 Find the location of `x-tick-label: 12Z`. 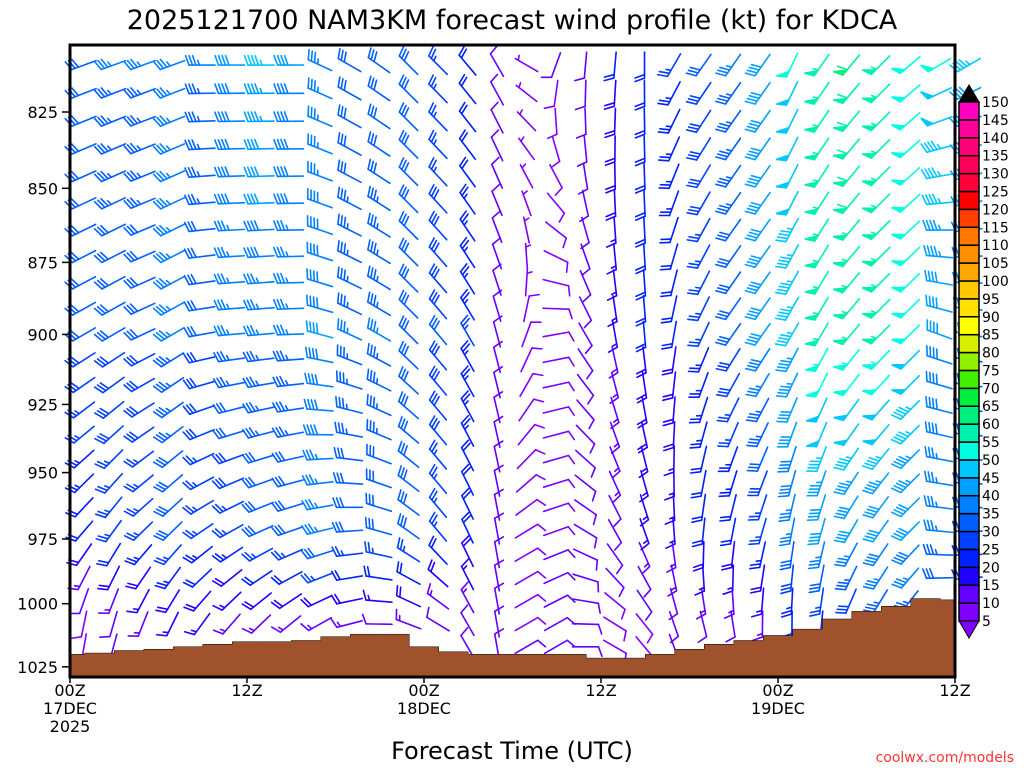

x-tick-label: 12Z is located at coordinates (246, 690).